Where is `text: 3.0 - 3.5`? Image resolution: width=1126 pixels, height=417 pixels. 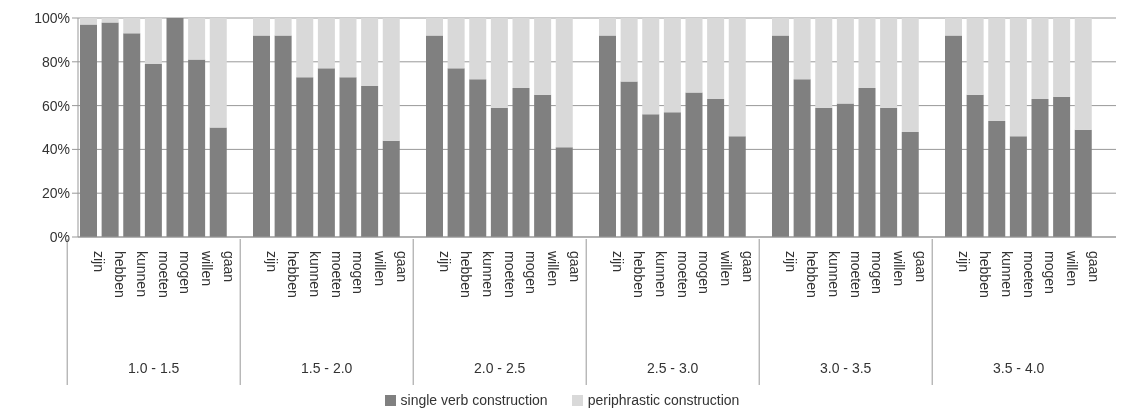 text: 3.0 - 3.5 is located at coordinates (846, 368).